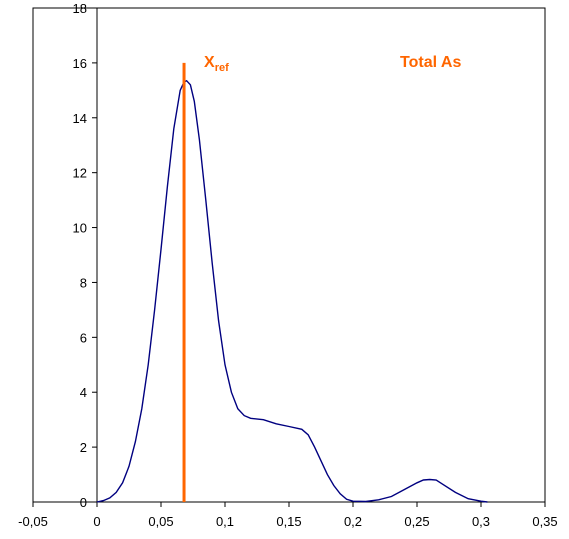 The image size is (569, 539). Describe the element at coordinates (96, 521) in the screenshot. I see `x-tick-label: 0` at that location.